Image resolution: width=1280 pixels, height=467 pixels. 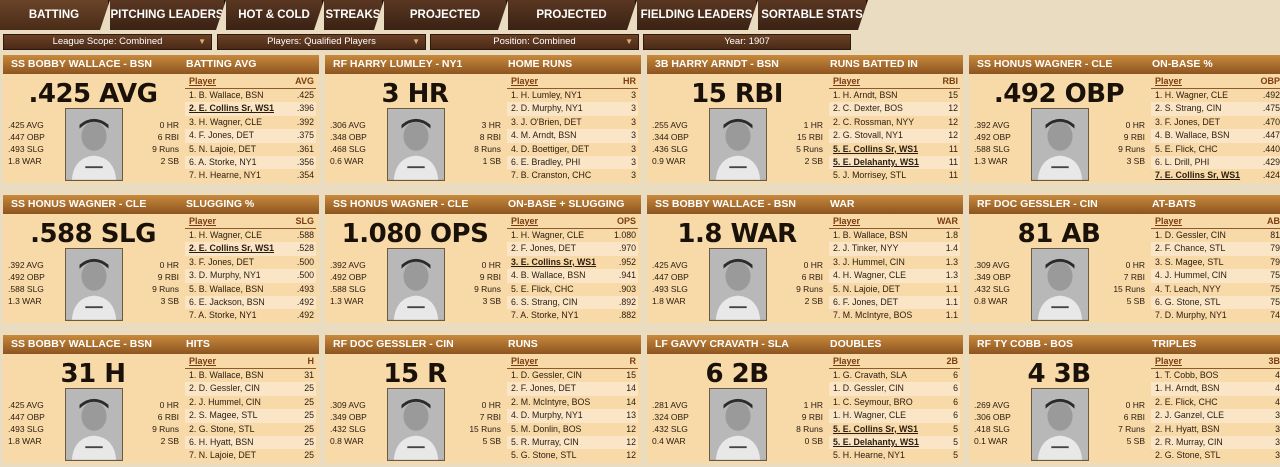 I want to click on list-item: 4. H. Wagner, CLE 1.3, so click(x=894, y=276).